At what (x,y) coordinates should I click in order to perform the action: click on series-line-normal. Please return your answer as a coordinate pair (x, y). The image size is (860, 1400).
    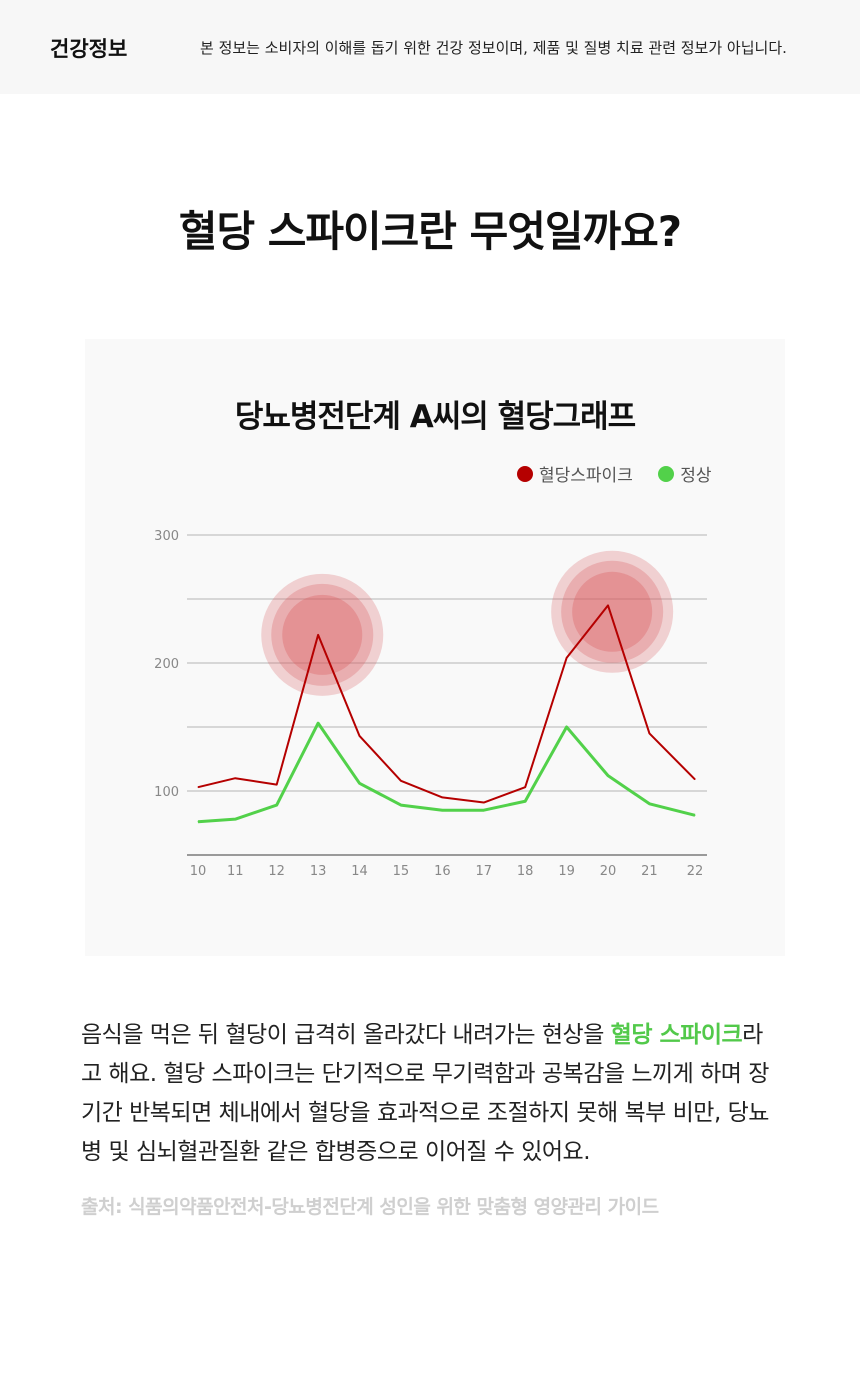
    Looking at the image, I should click on (446, 772).